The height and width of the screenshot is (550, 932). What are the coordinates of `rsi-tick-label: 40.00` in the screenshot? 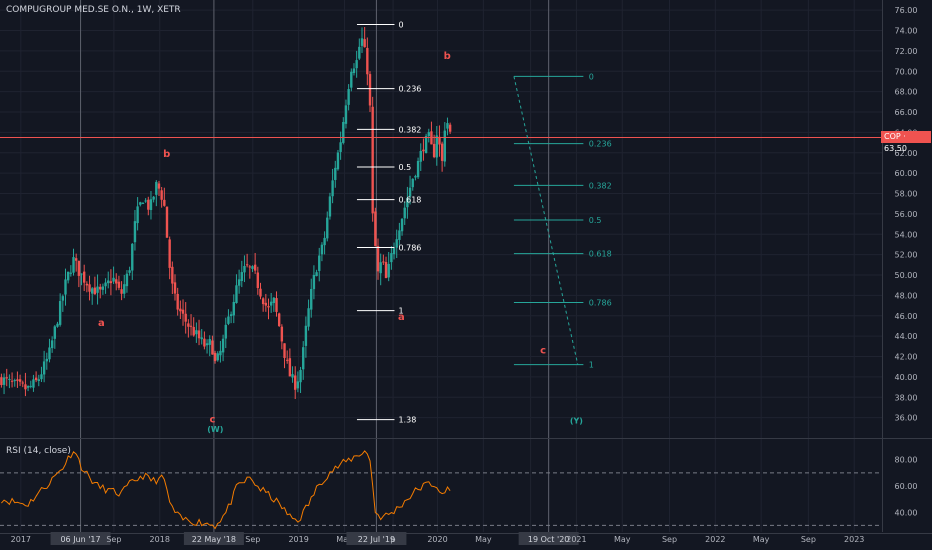 It's located at (906, 512).